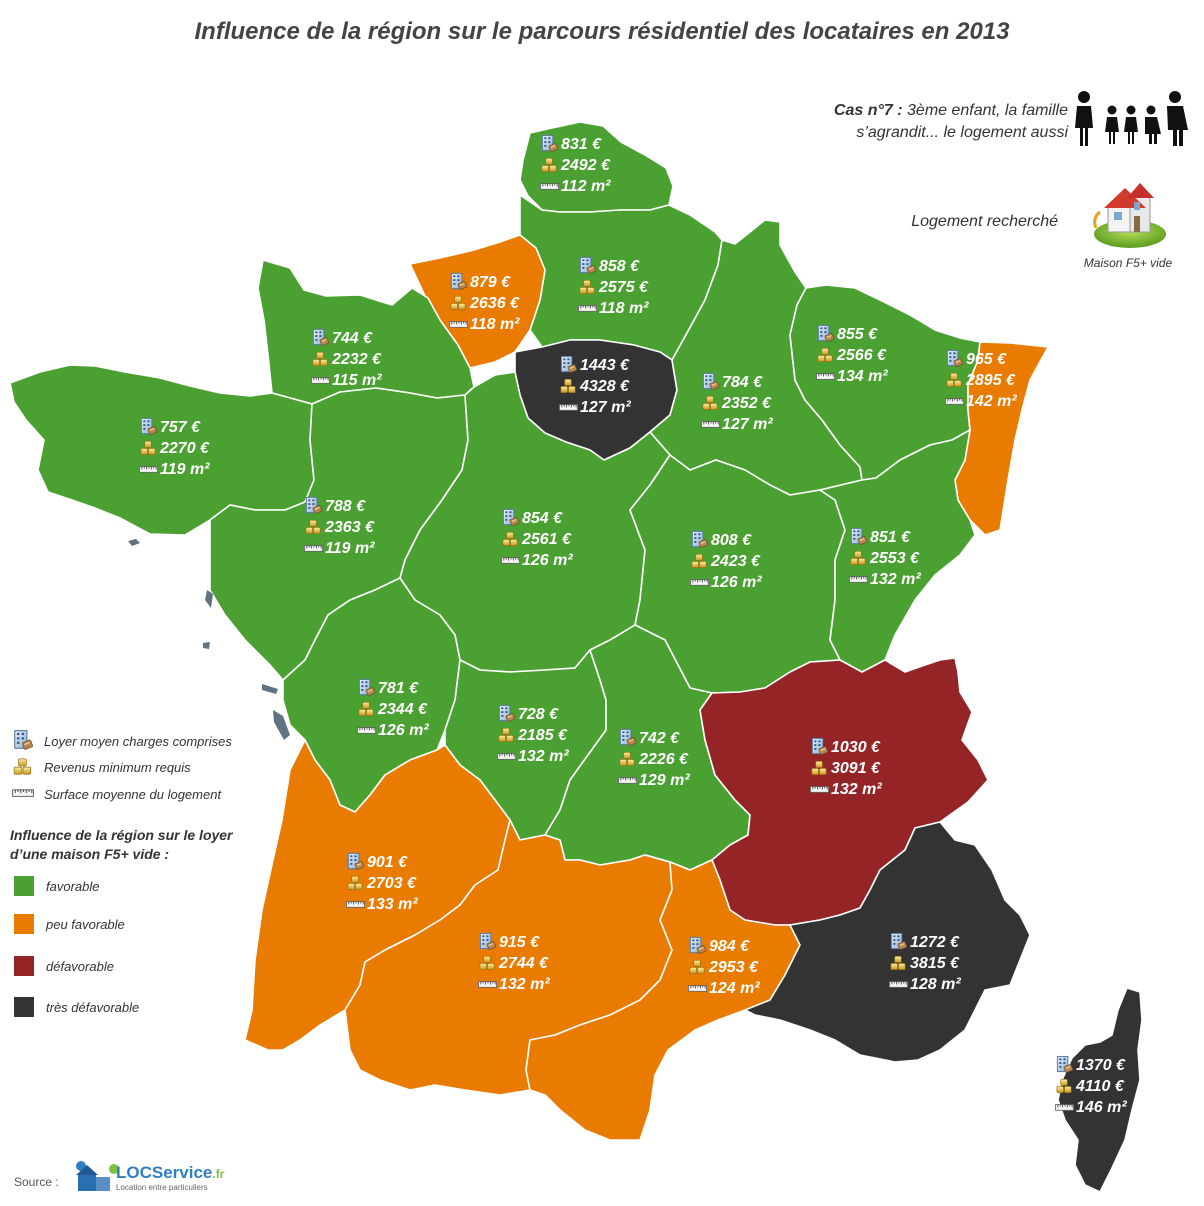 This screenshot has height=1206, width=1204. I want to click on languedoc-roussillon-surface-value: 124 m², so click(734, 988).